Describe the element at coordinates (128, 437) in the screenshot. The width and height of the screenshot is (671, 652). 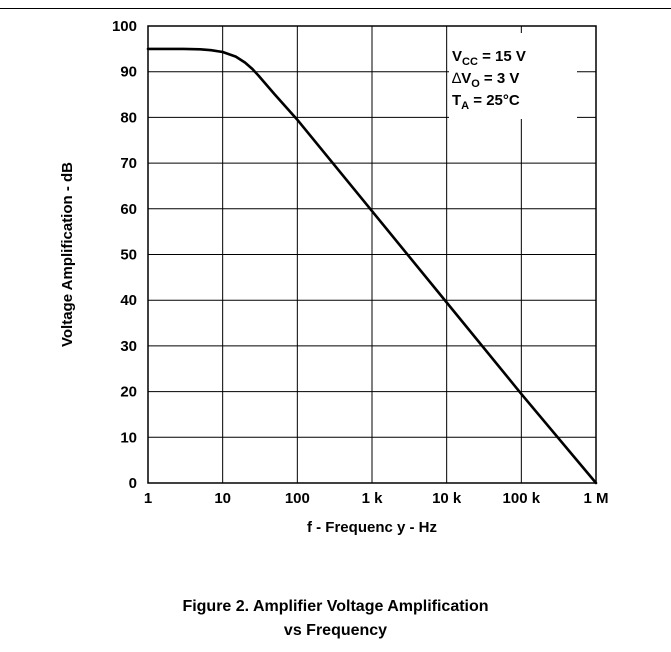
I see `y-tick-label: 10` at that location.